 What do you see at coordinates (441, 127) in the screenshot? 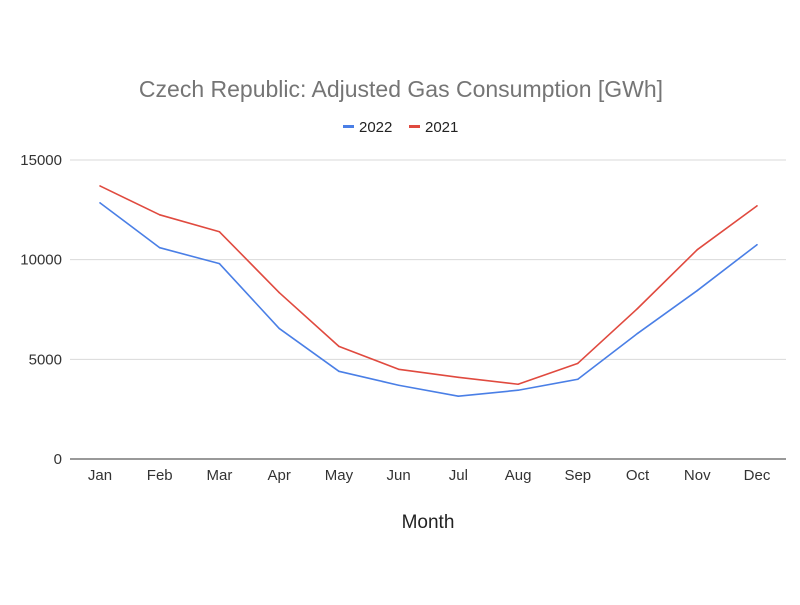
I see `legend-label-2021: 2021` at bounding box center [441, 127].